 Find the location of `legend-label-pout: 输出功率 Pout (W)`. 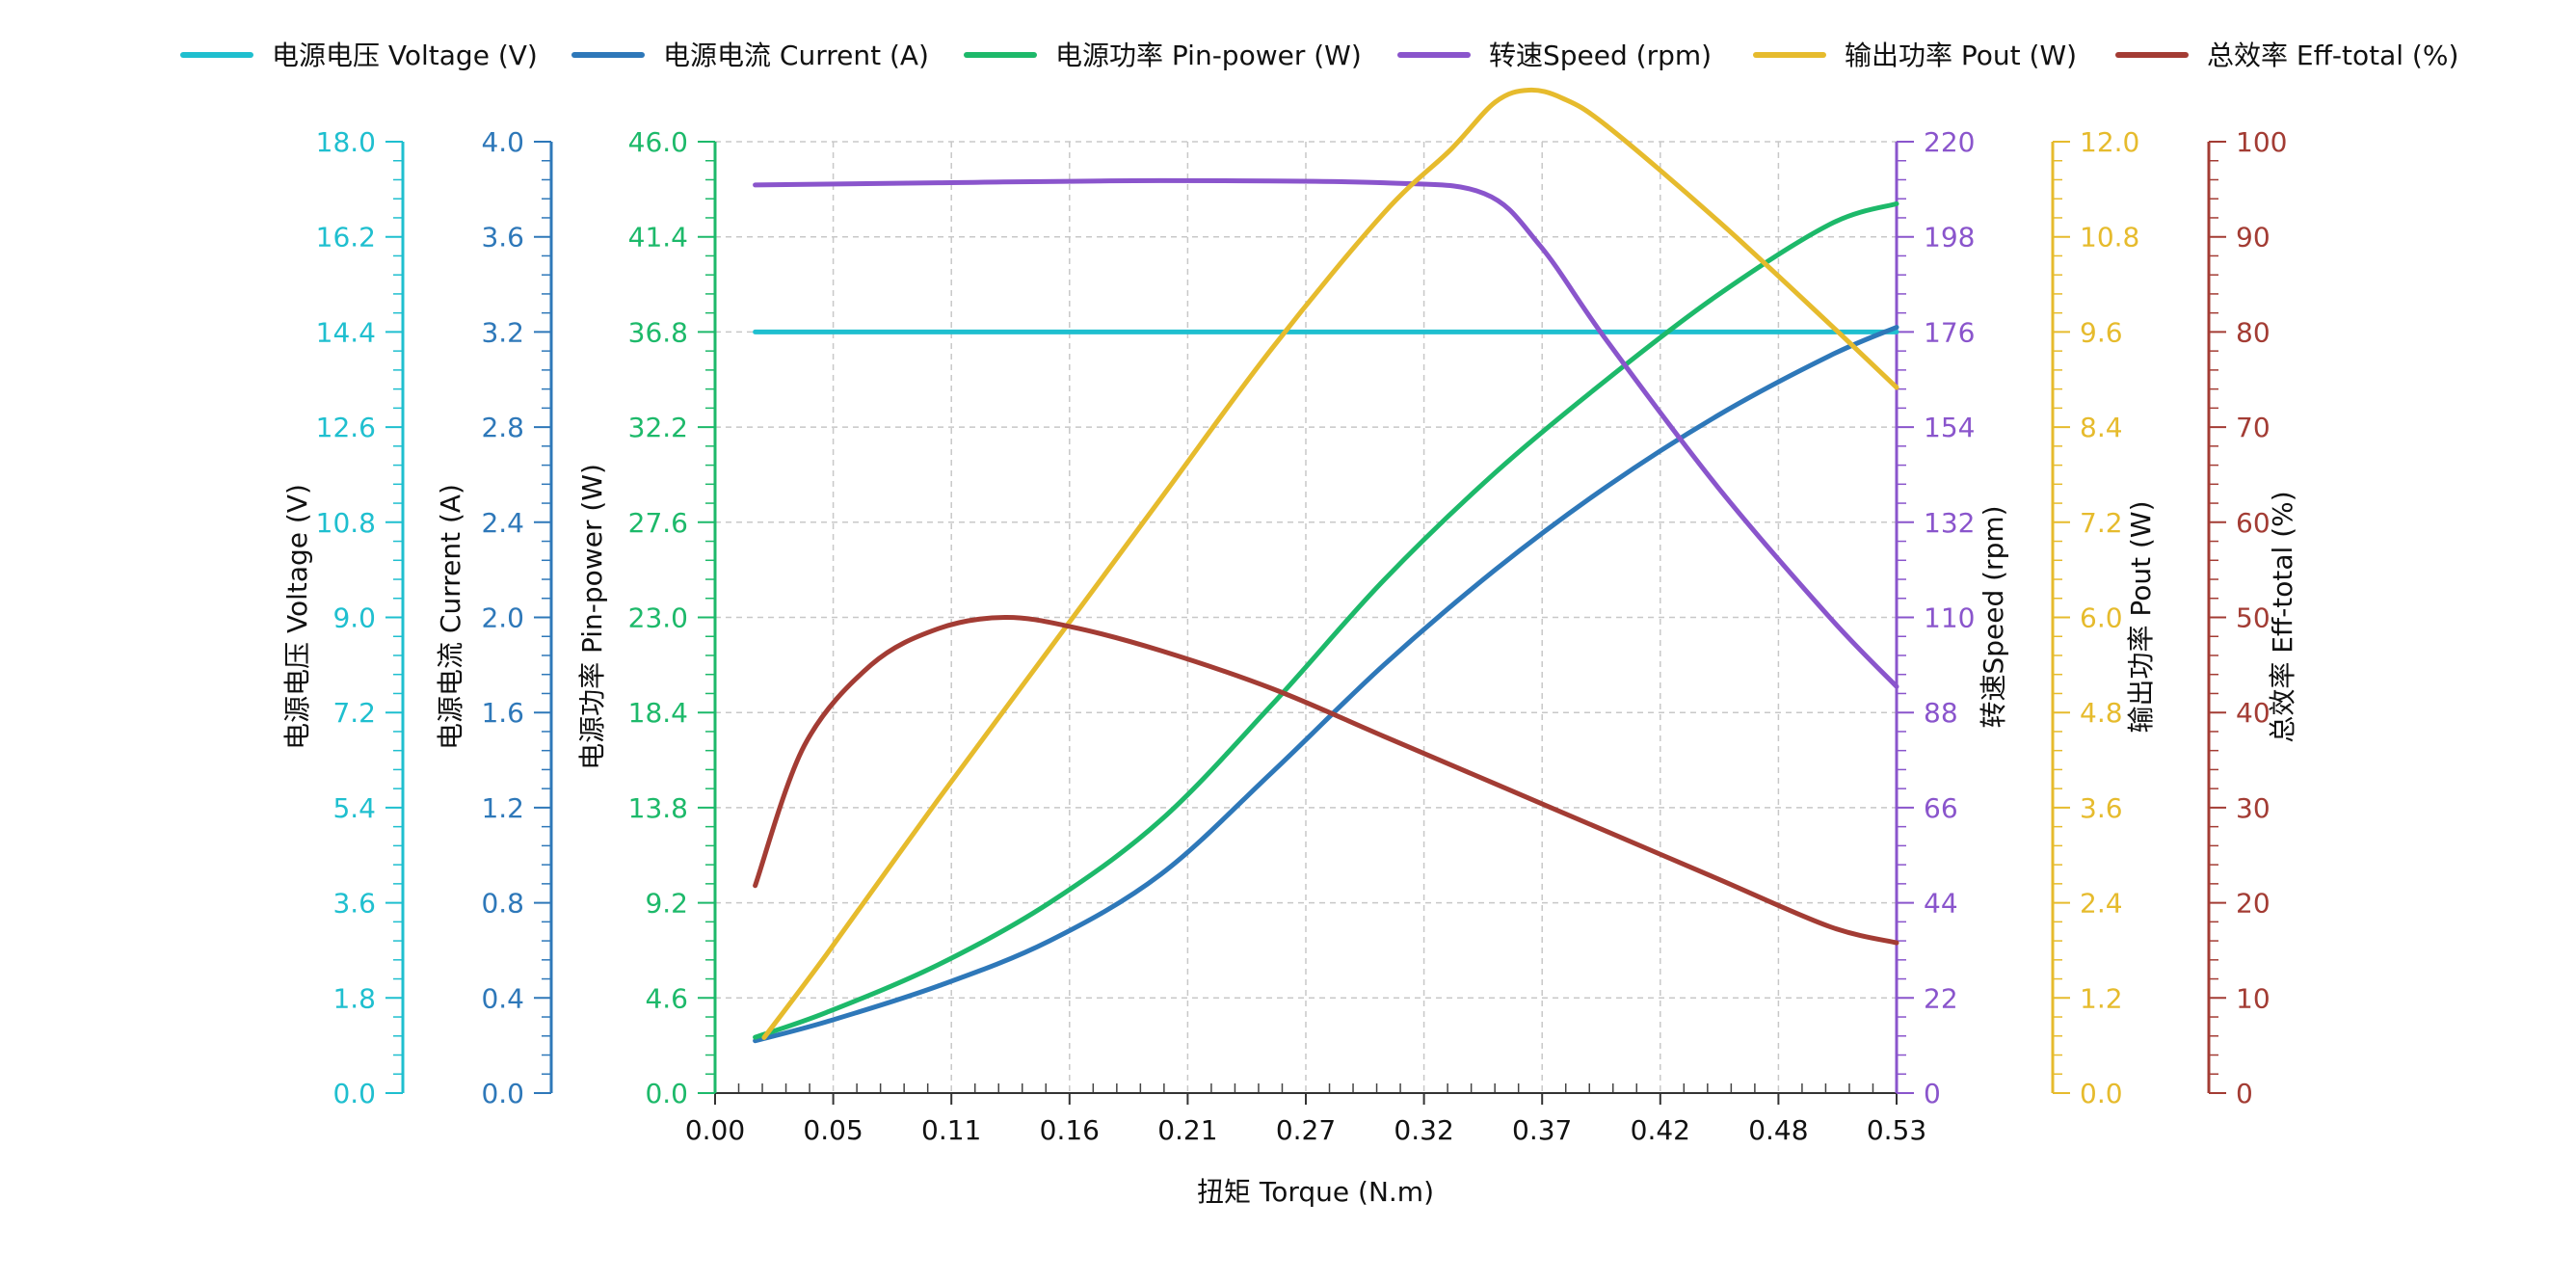

legend-label-pout: 输出功率 Pout (W) is located at coordinates (1961, 55).